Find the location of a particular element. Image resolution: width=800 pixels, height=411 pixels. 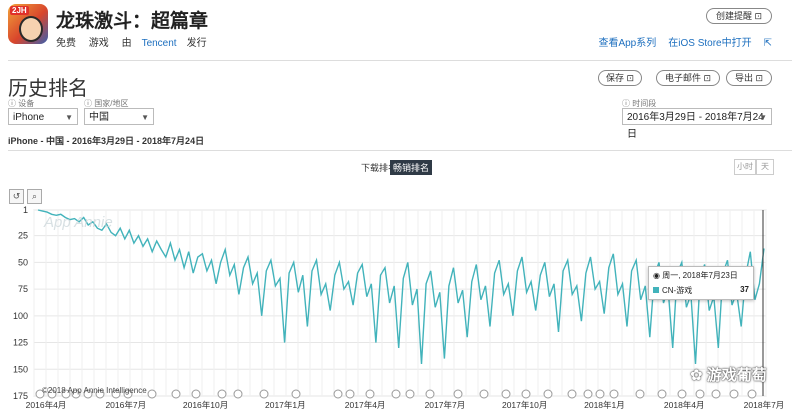

copyright: ©2018 App Annie Intelligence is located at coordinates (94, 390).